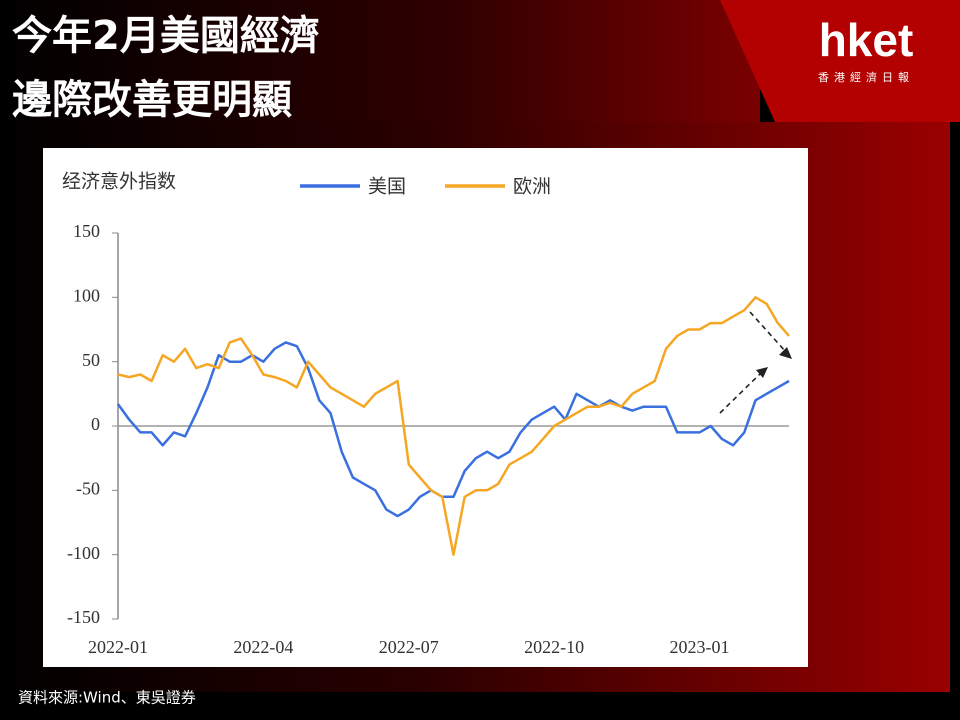 This screenshot has height=720, width=960. I want to click on y-tick-label: 100, so click(86, 295).